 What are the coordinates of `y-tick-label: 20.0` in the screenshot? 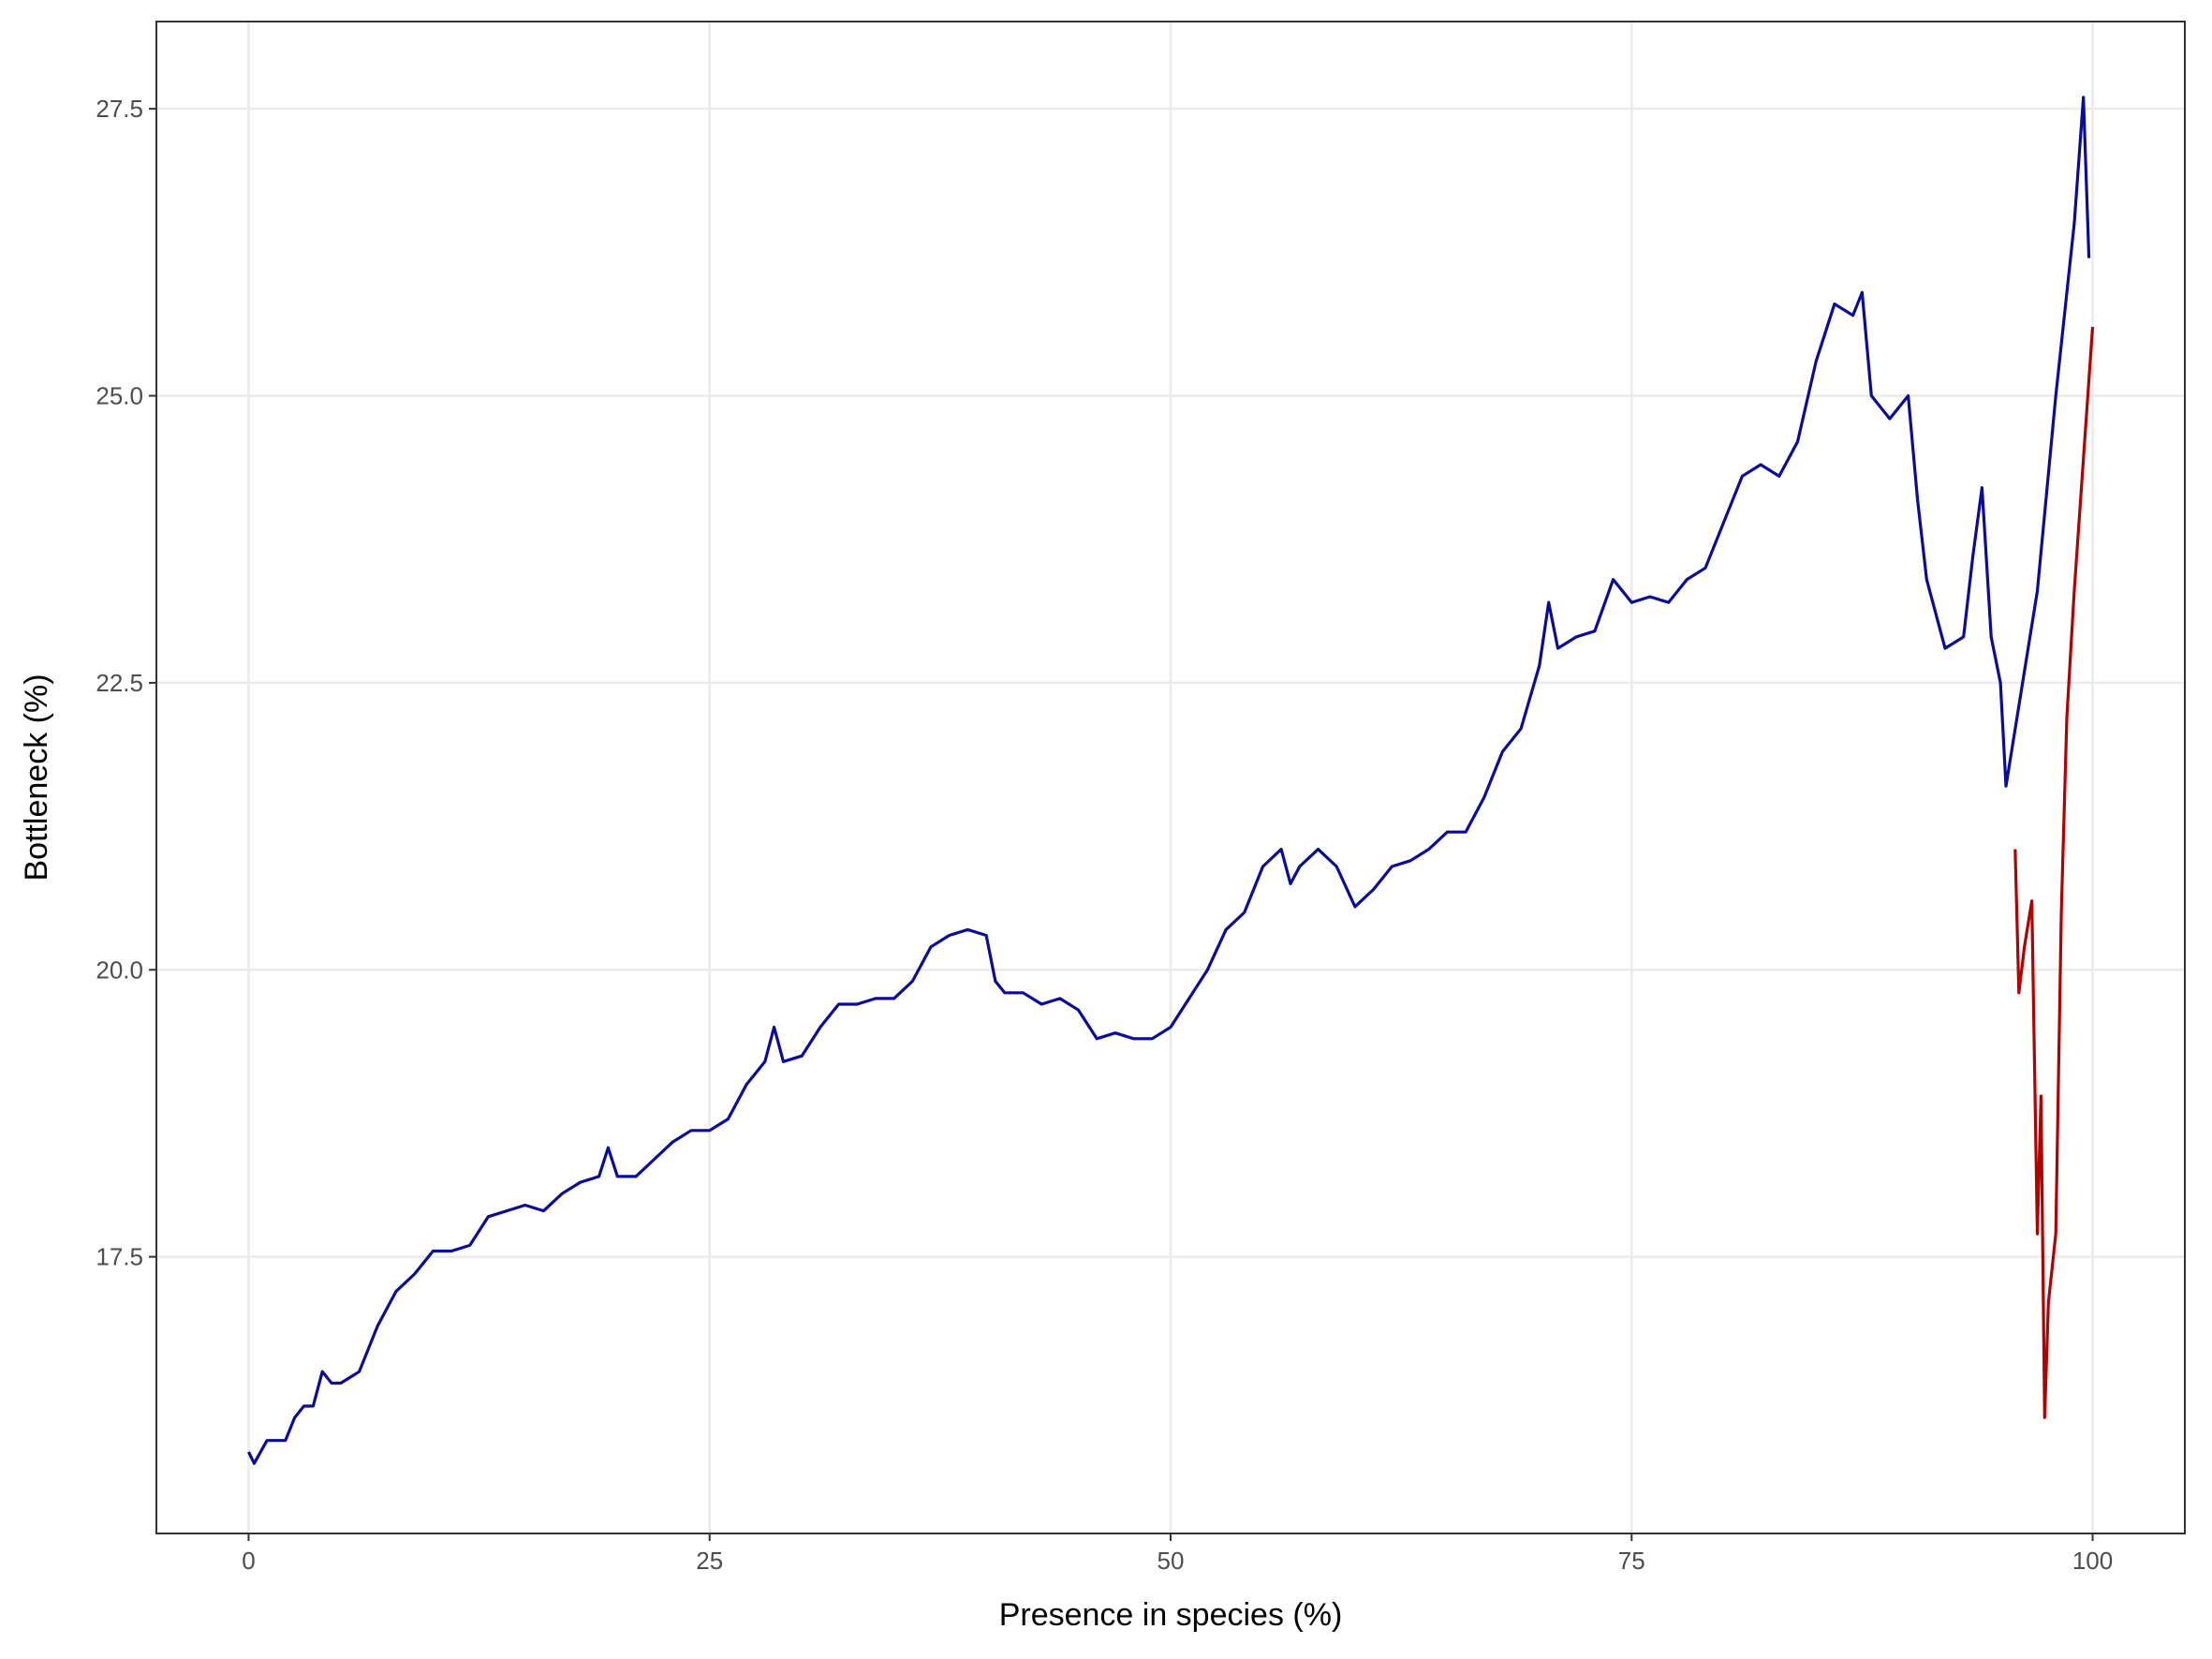 It's located at (119, 969).